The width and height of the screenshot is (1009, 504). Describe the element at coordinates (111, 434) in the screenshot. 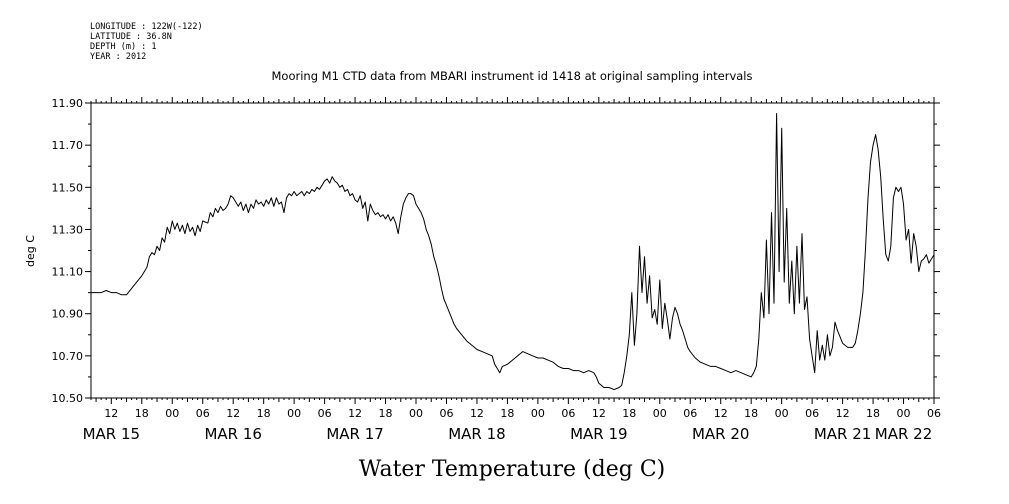

I see `x-date-label: MAR 15` at that location.